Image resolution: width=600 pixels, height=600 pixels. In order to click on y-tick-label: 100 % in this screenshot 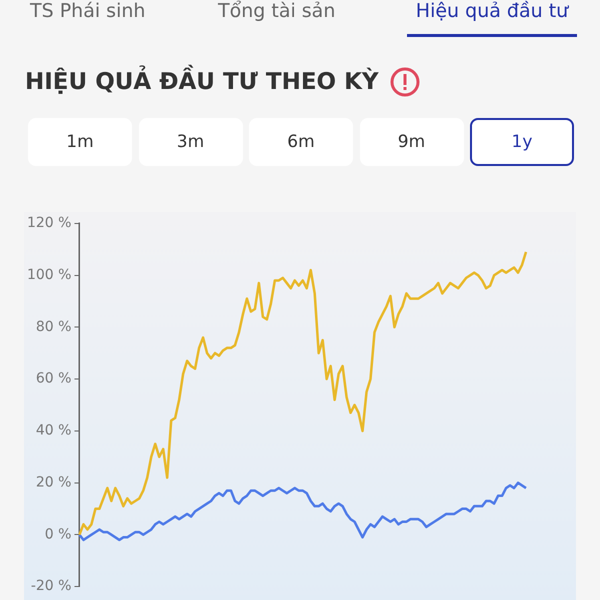, I will do `click(49, 274)`.